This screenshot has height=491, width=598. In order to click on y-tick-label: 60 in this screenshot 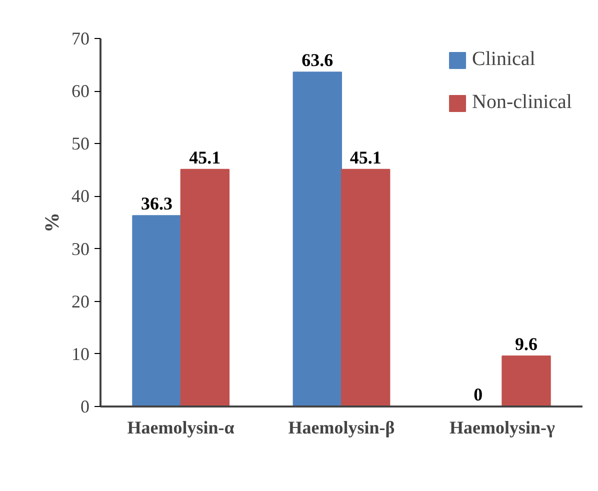, I will do `click(81, 91)`.